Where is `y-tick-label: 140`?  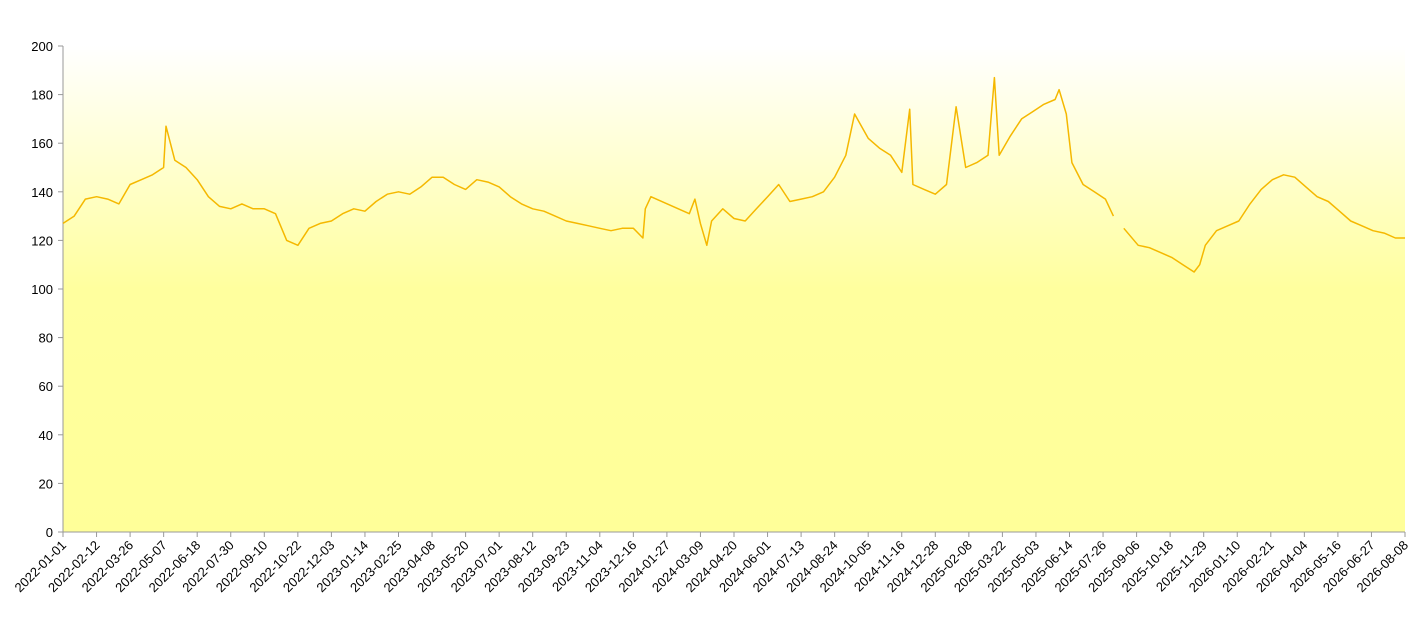 y-tick-label: 140 is located at coordinates (42, 192).